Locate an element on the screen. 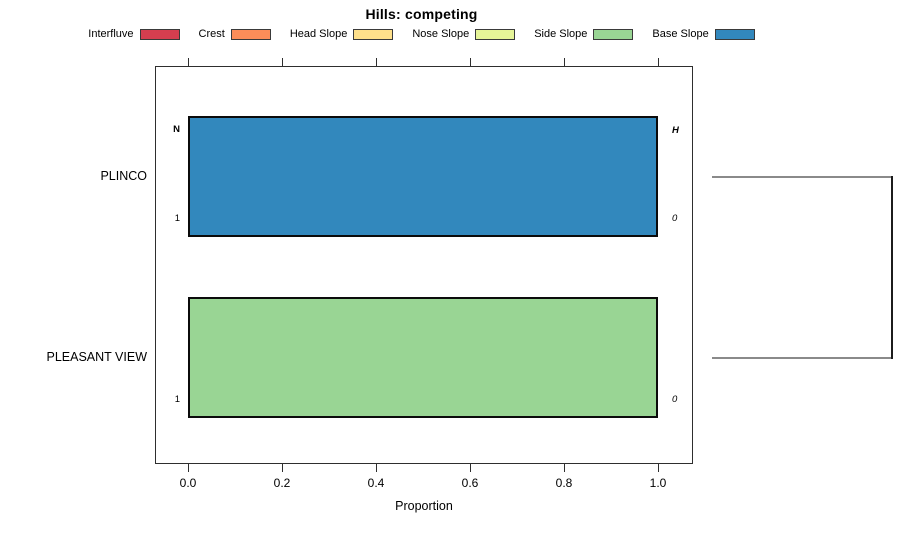 This screenshot has height=540, width=900. bar-annotation-n: N is located at coordinates (176, 129).